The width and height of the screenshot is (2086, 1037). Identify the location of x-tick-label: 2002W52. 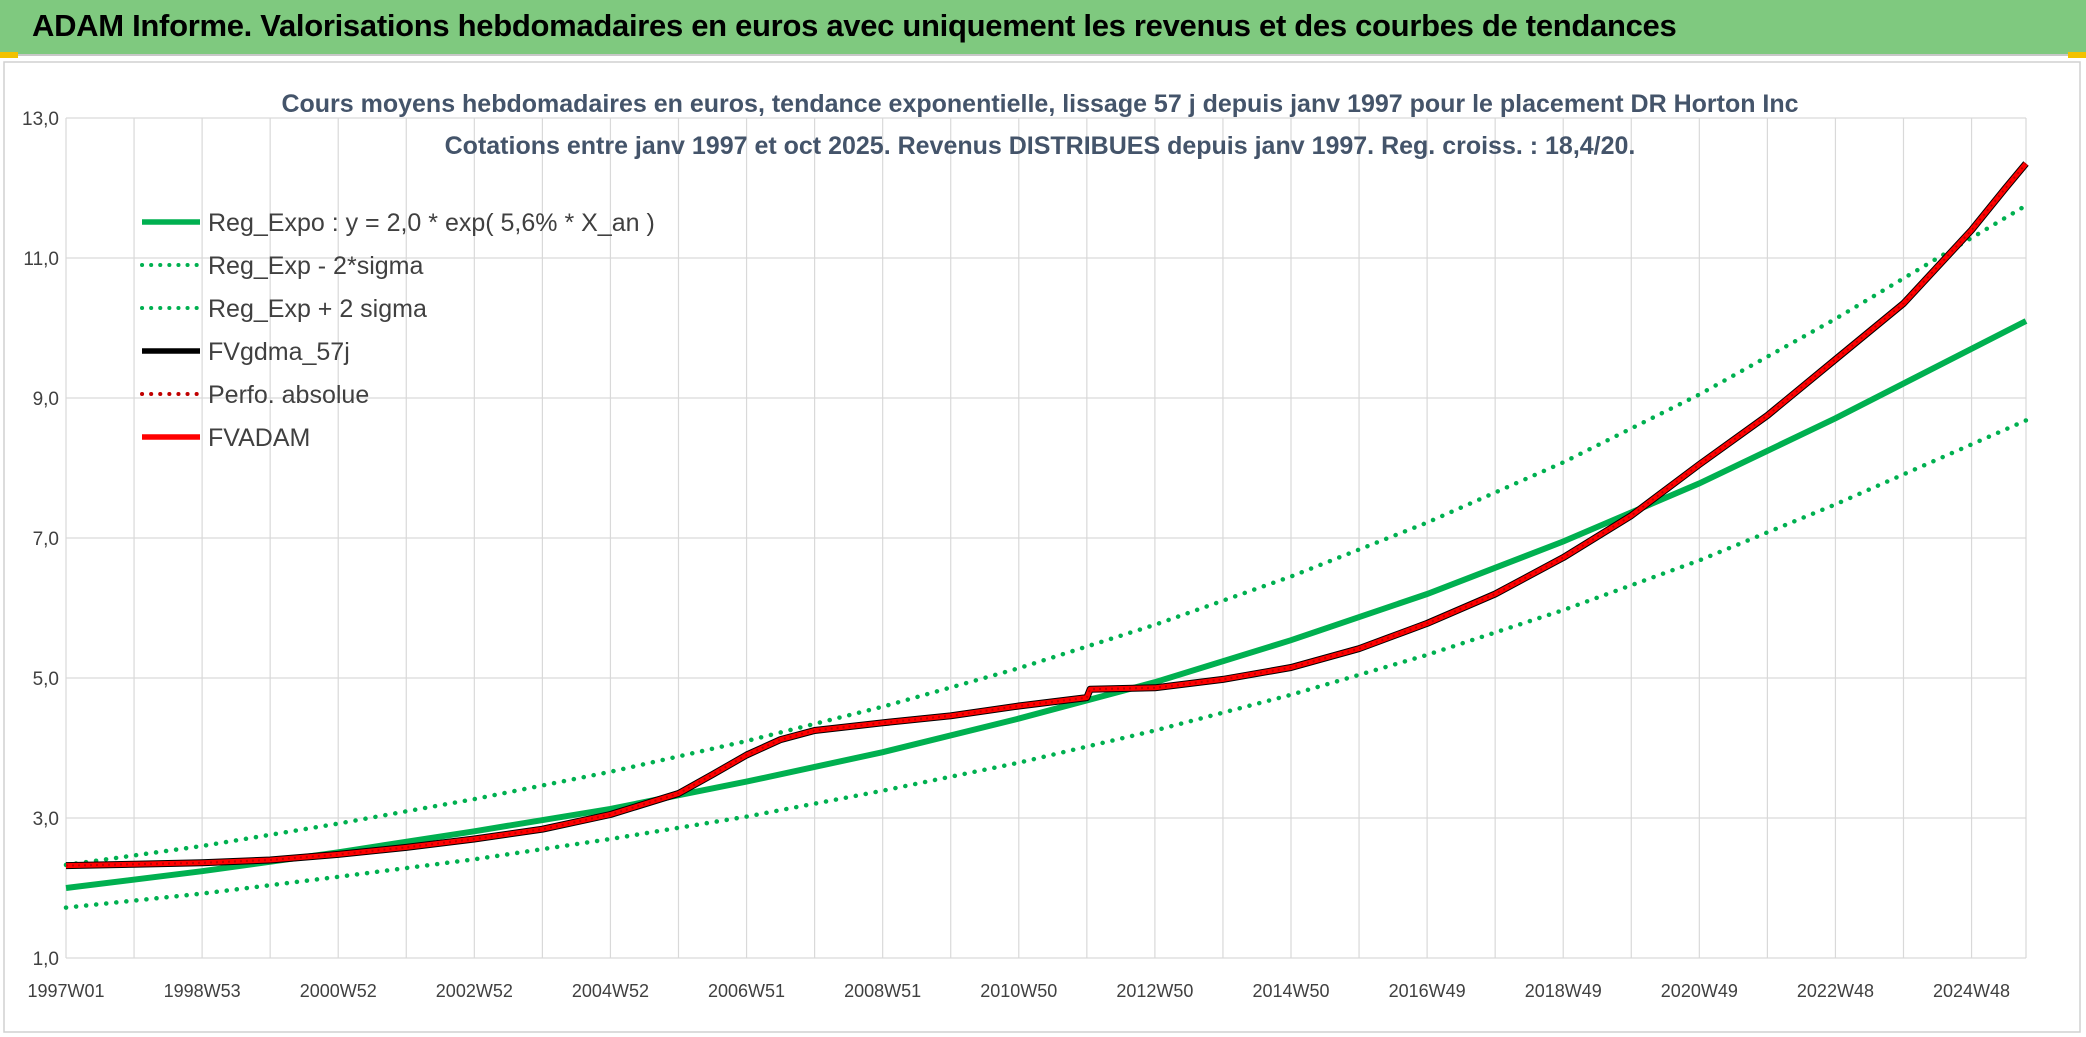
(474, 991).